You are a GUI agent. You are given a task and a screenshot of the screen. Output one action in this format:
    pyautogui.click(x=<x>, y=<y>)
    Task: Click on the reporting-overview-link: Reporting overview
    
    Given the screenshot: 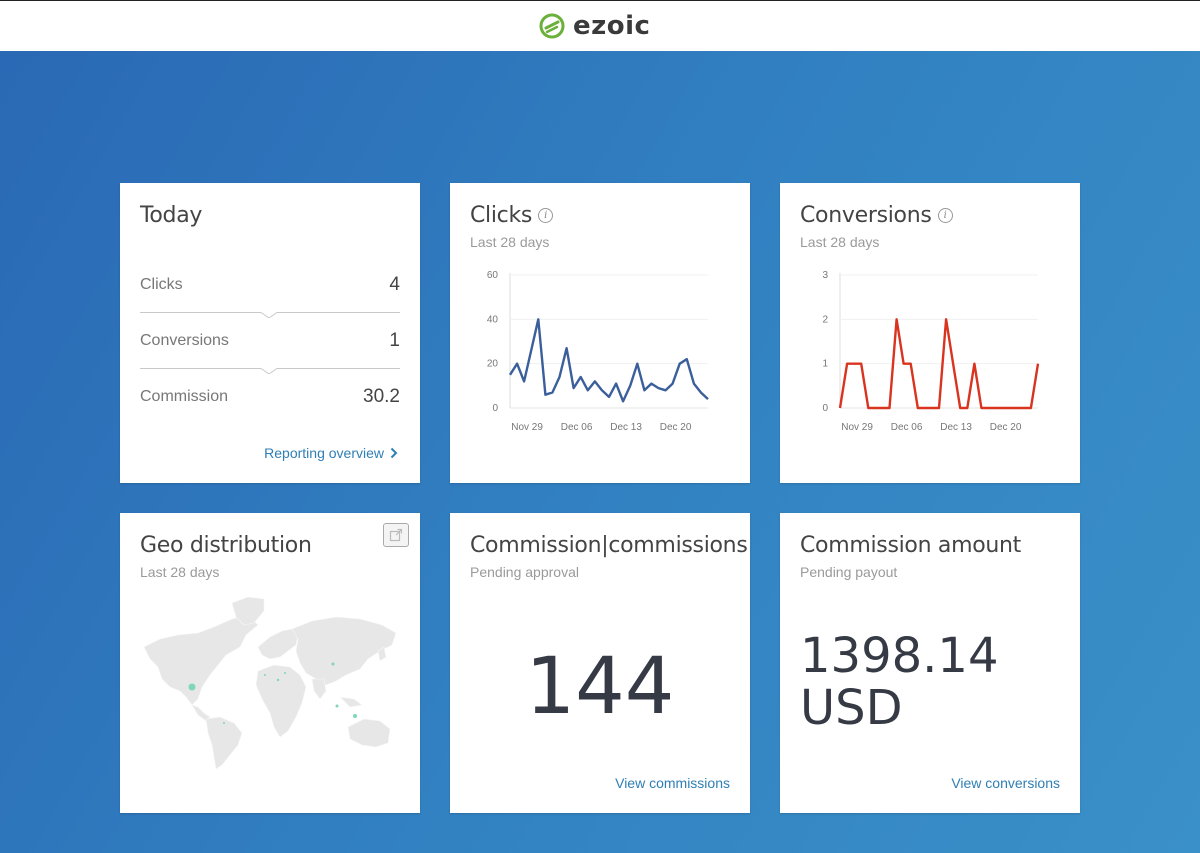 What is the action you would take?
    pyautogui.click(x=331, y=453)
    